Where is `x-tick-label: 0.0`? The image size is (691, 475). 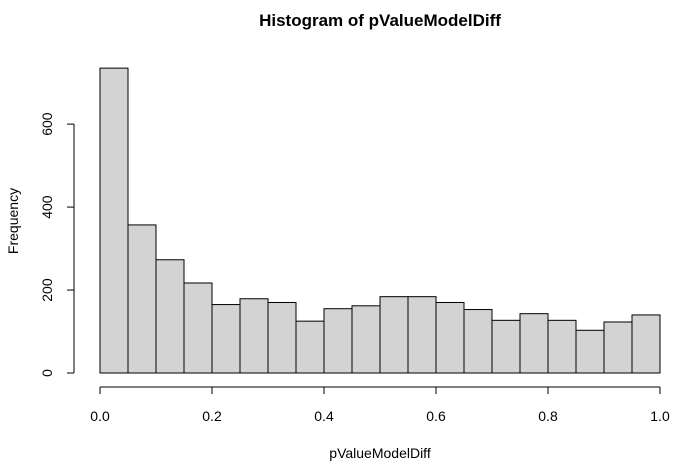 x-tick-label: 0.0 is located at coordinates (100, 416).